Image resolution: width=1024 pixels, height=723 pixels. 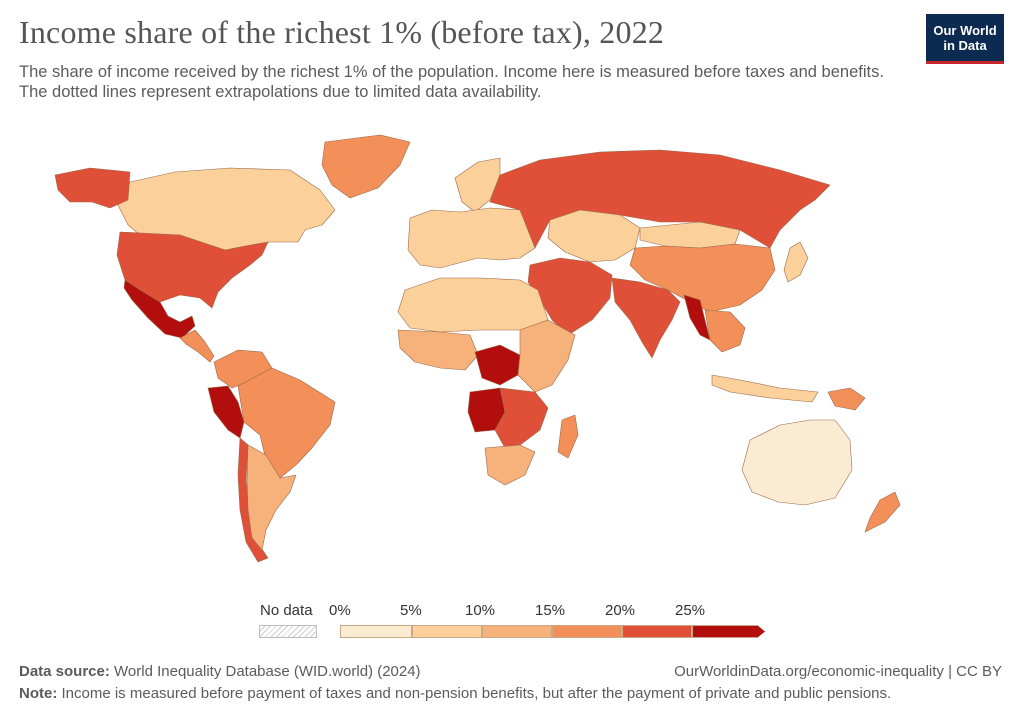 I want to click on data-source-label: Data source:, so click(x=64, y=671).